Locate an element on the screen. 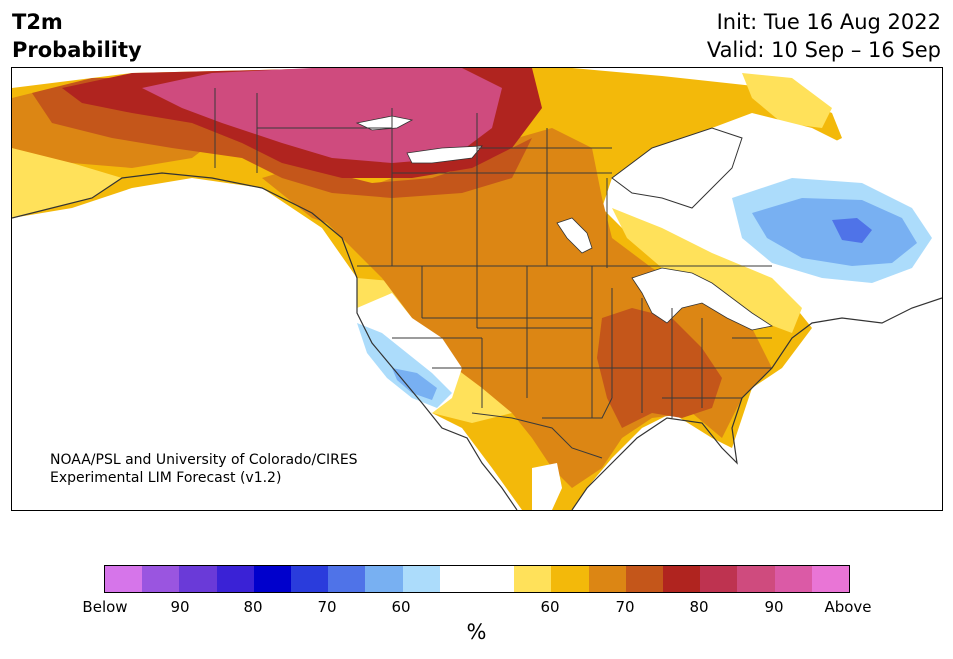 The height and width of the screenshot is (659, 953). shade-below-60-northeast is located at coordinates (834, 232).